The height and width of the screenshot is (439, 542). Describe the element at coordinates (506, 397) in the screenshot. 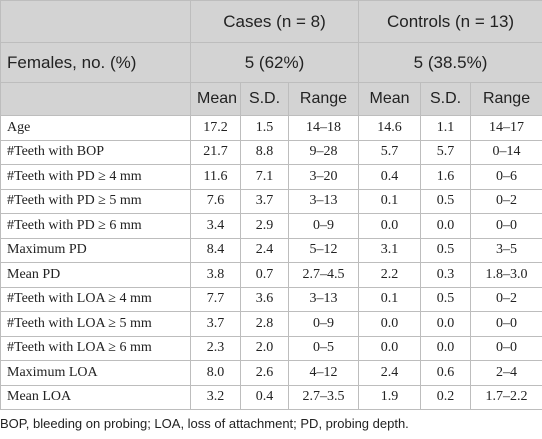

I see `cell: 1.7–2.2` at that location.